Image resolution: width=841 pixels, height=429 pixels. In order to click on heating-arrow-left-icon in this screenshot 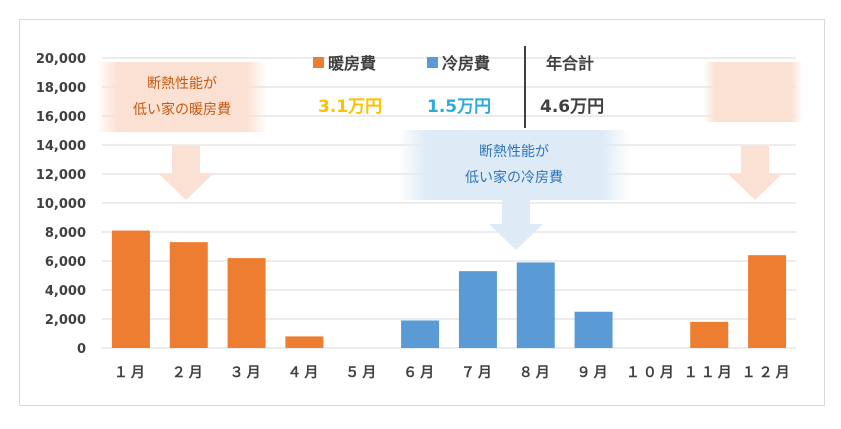, I will do `click(186, 173)`.